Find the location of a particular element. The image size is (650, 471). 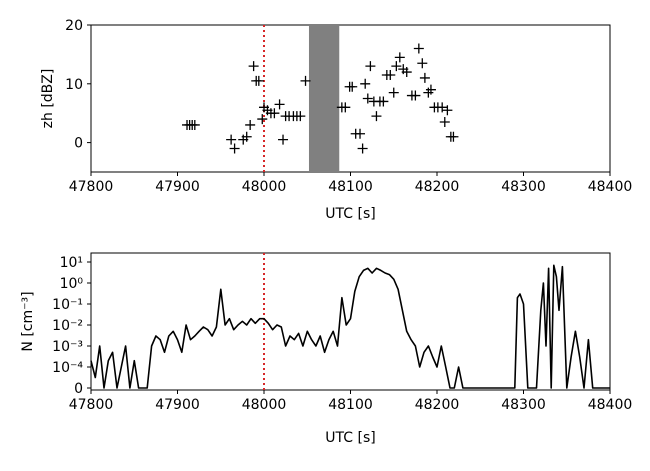

concentration-y-ticks: 0 10⁻⁴ 10⁻³ 10⁻² 10⁻¹ 10⁰ 10¹ is located at coordinates (71, 326).